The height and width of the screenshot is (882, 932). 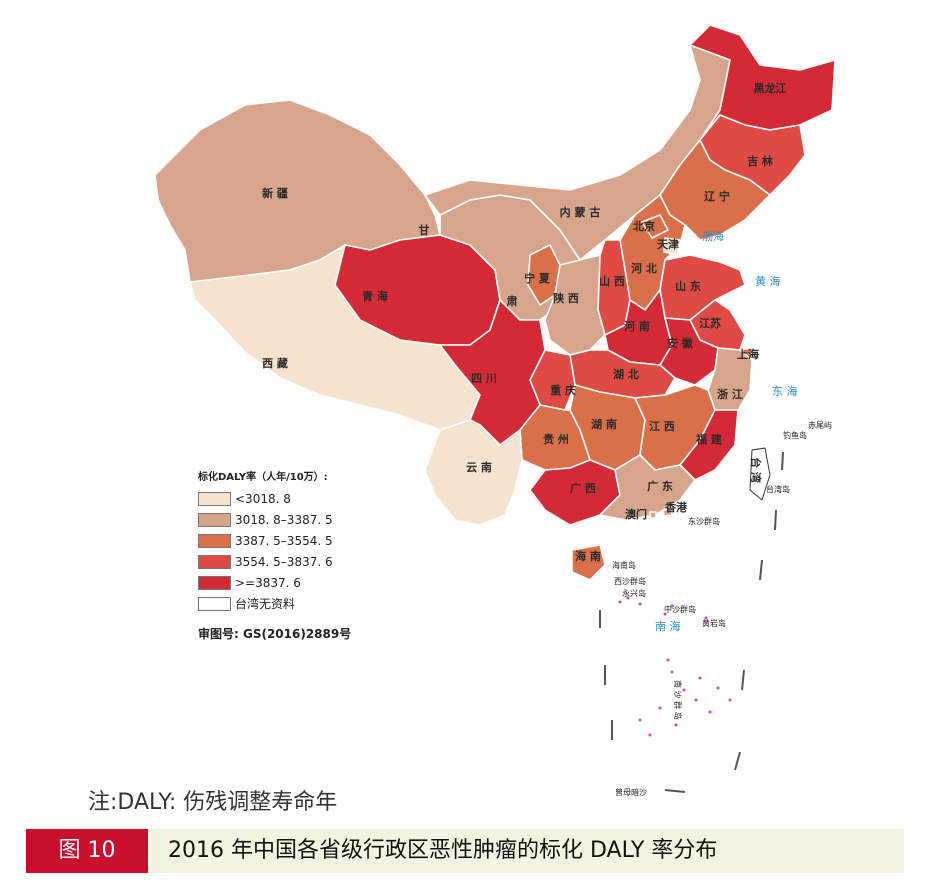 I want to click on province-label-hunan: 湖 南, so click(x=604, y=424).